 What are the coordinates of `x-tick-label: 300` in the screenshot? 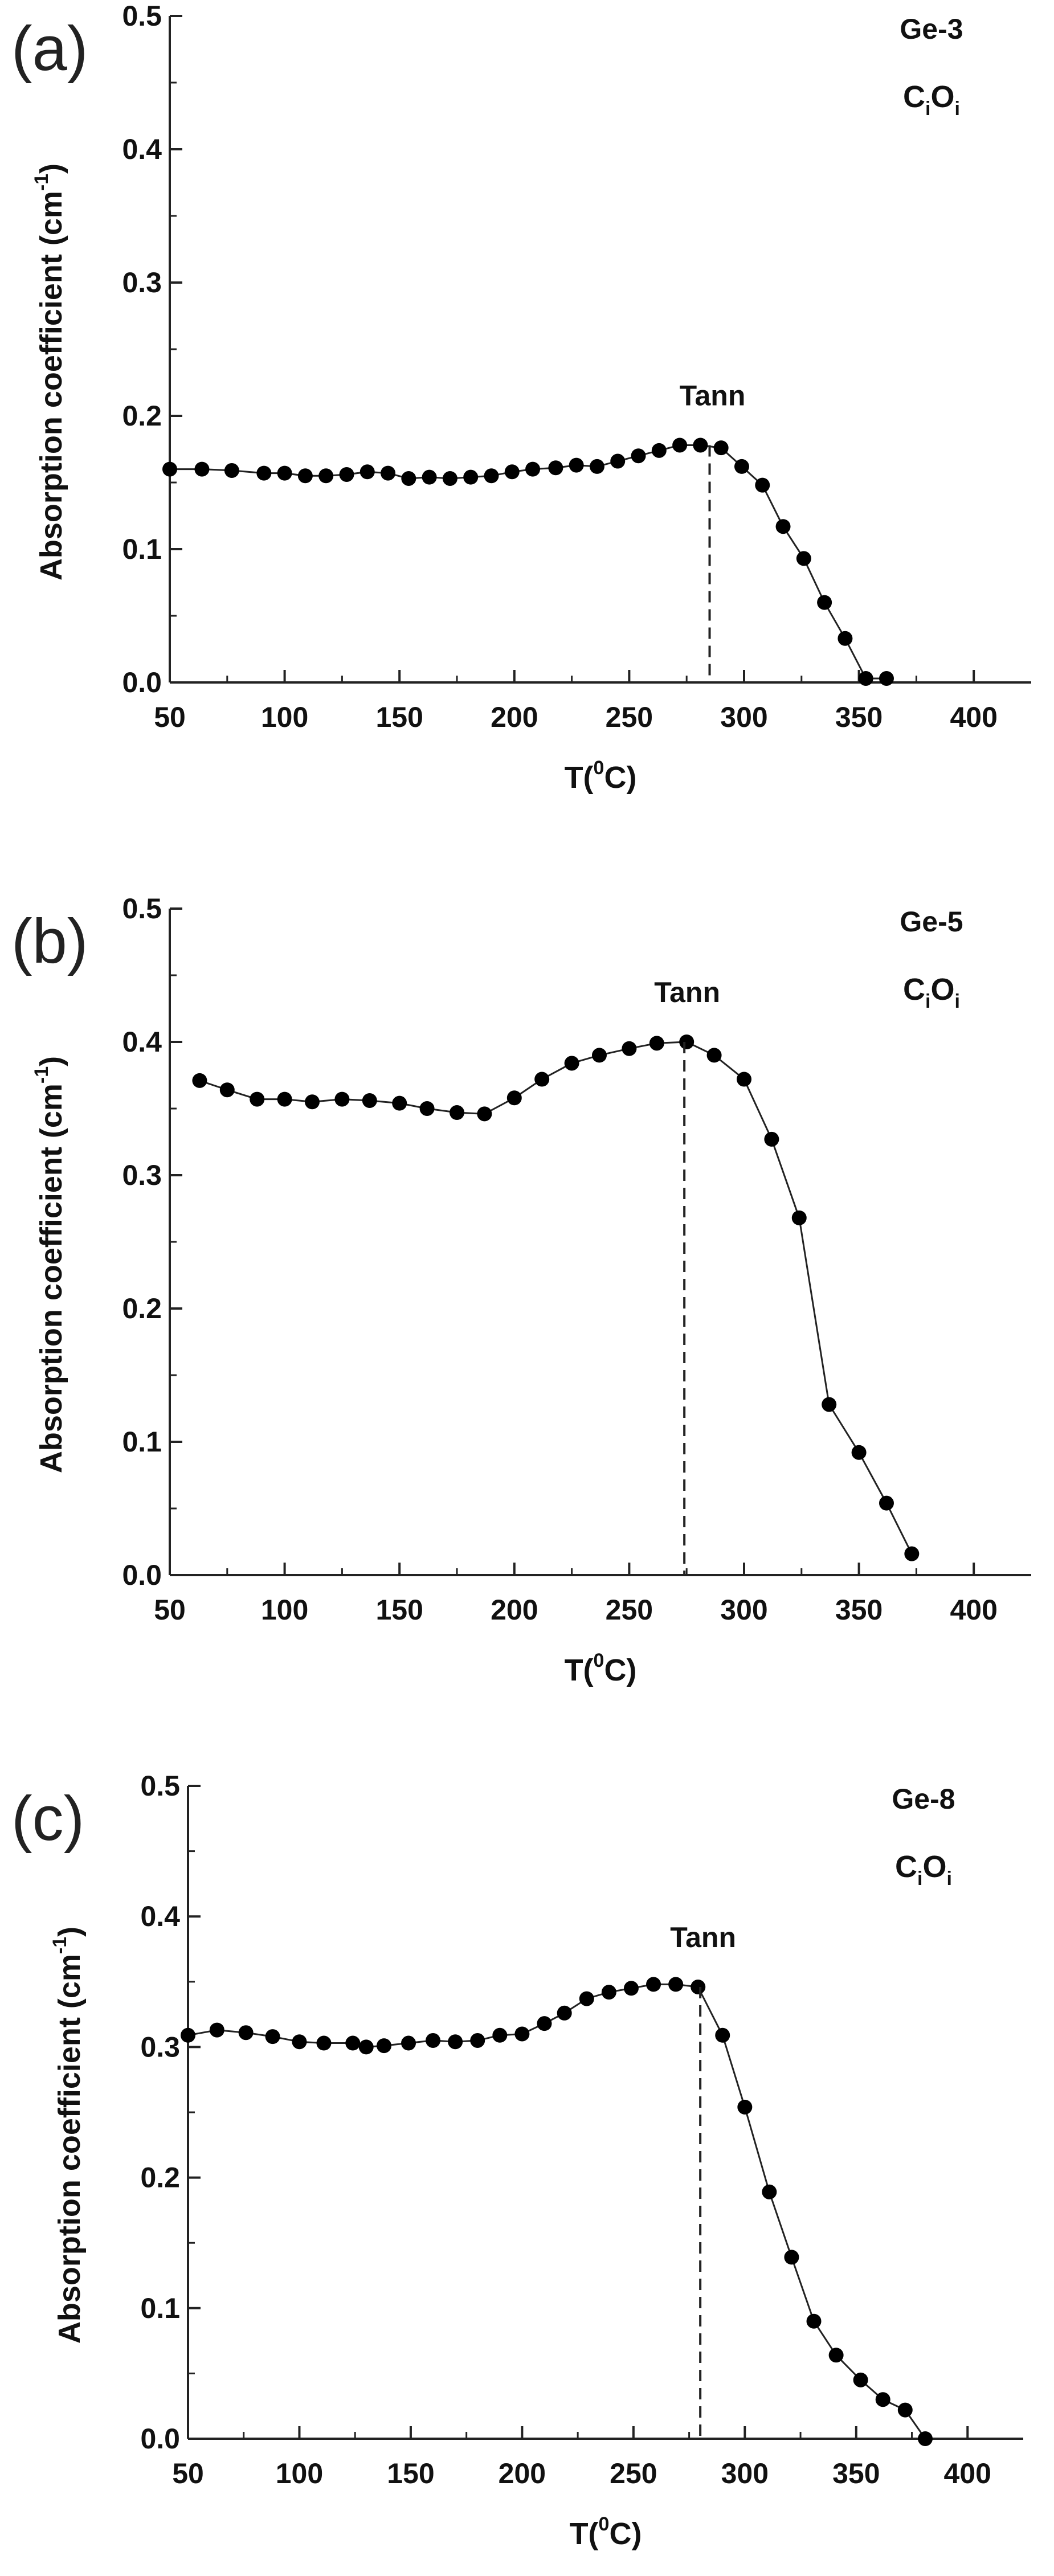 It's located at (745, 2473).